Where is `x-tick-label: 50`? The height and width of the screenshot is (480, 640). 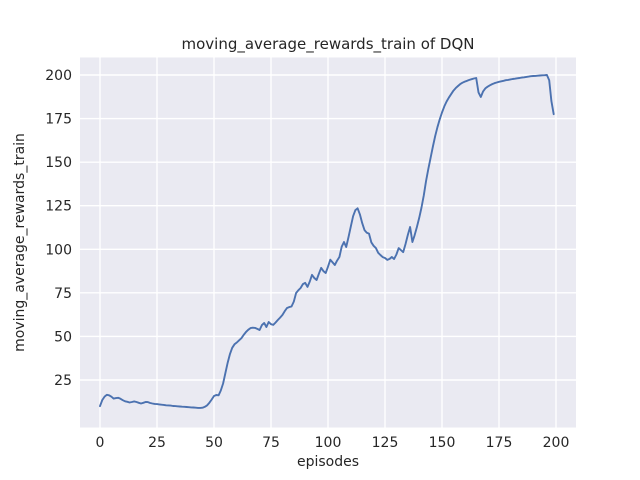 x-tick-label: 50 is located at coordinates (214, 443).